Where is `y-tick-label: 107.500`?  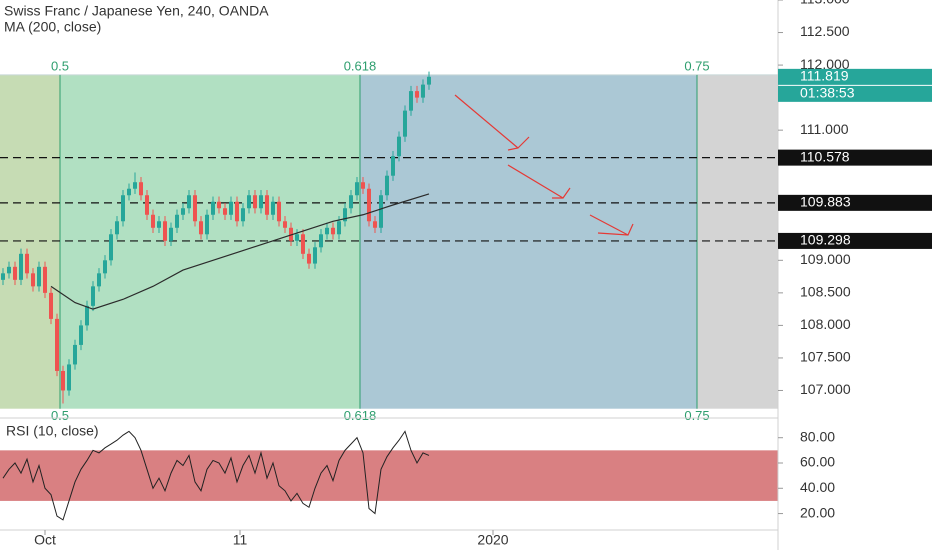 y-tick-label: 107.500 is located at coordinates (825, 357).